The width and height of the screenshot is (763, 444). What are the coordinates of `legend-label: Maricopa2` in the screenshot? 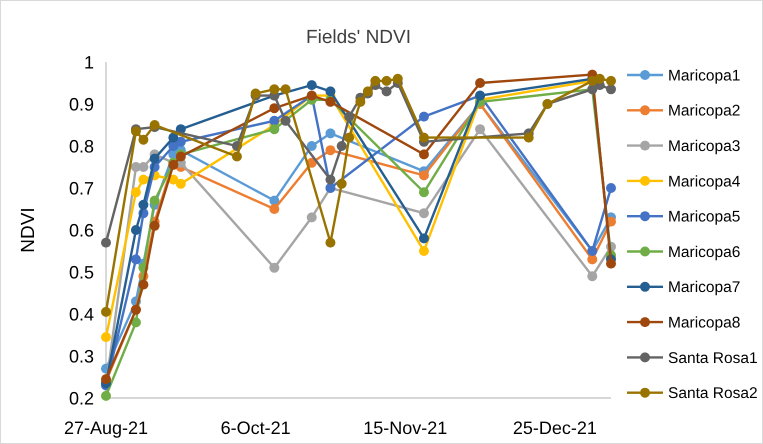 It's located at (704, 111).